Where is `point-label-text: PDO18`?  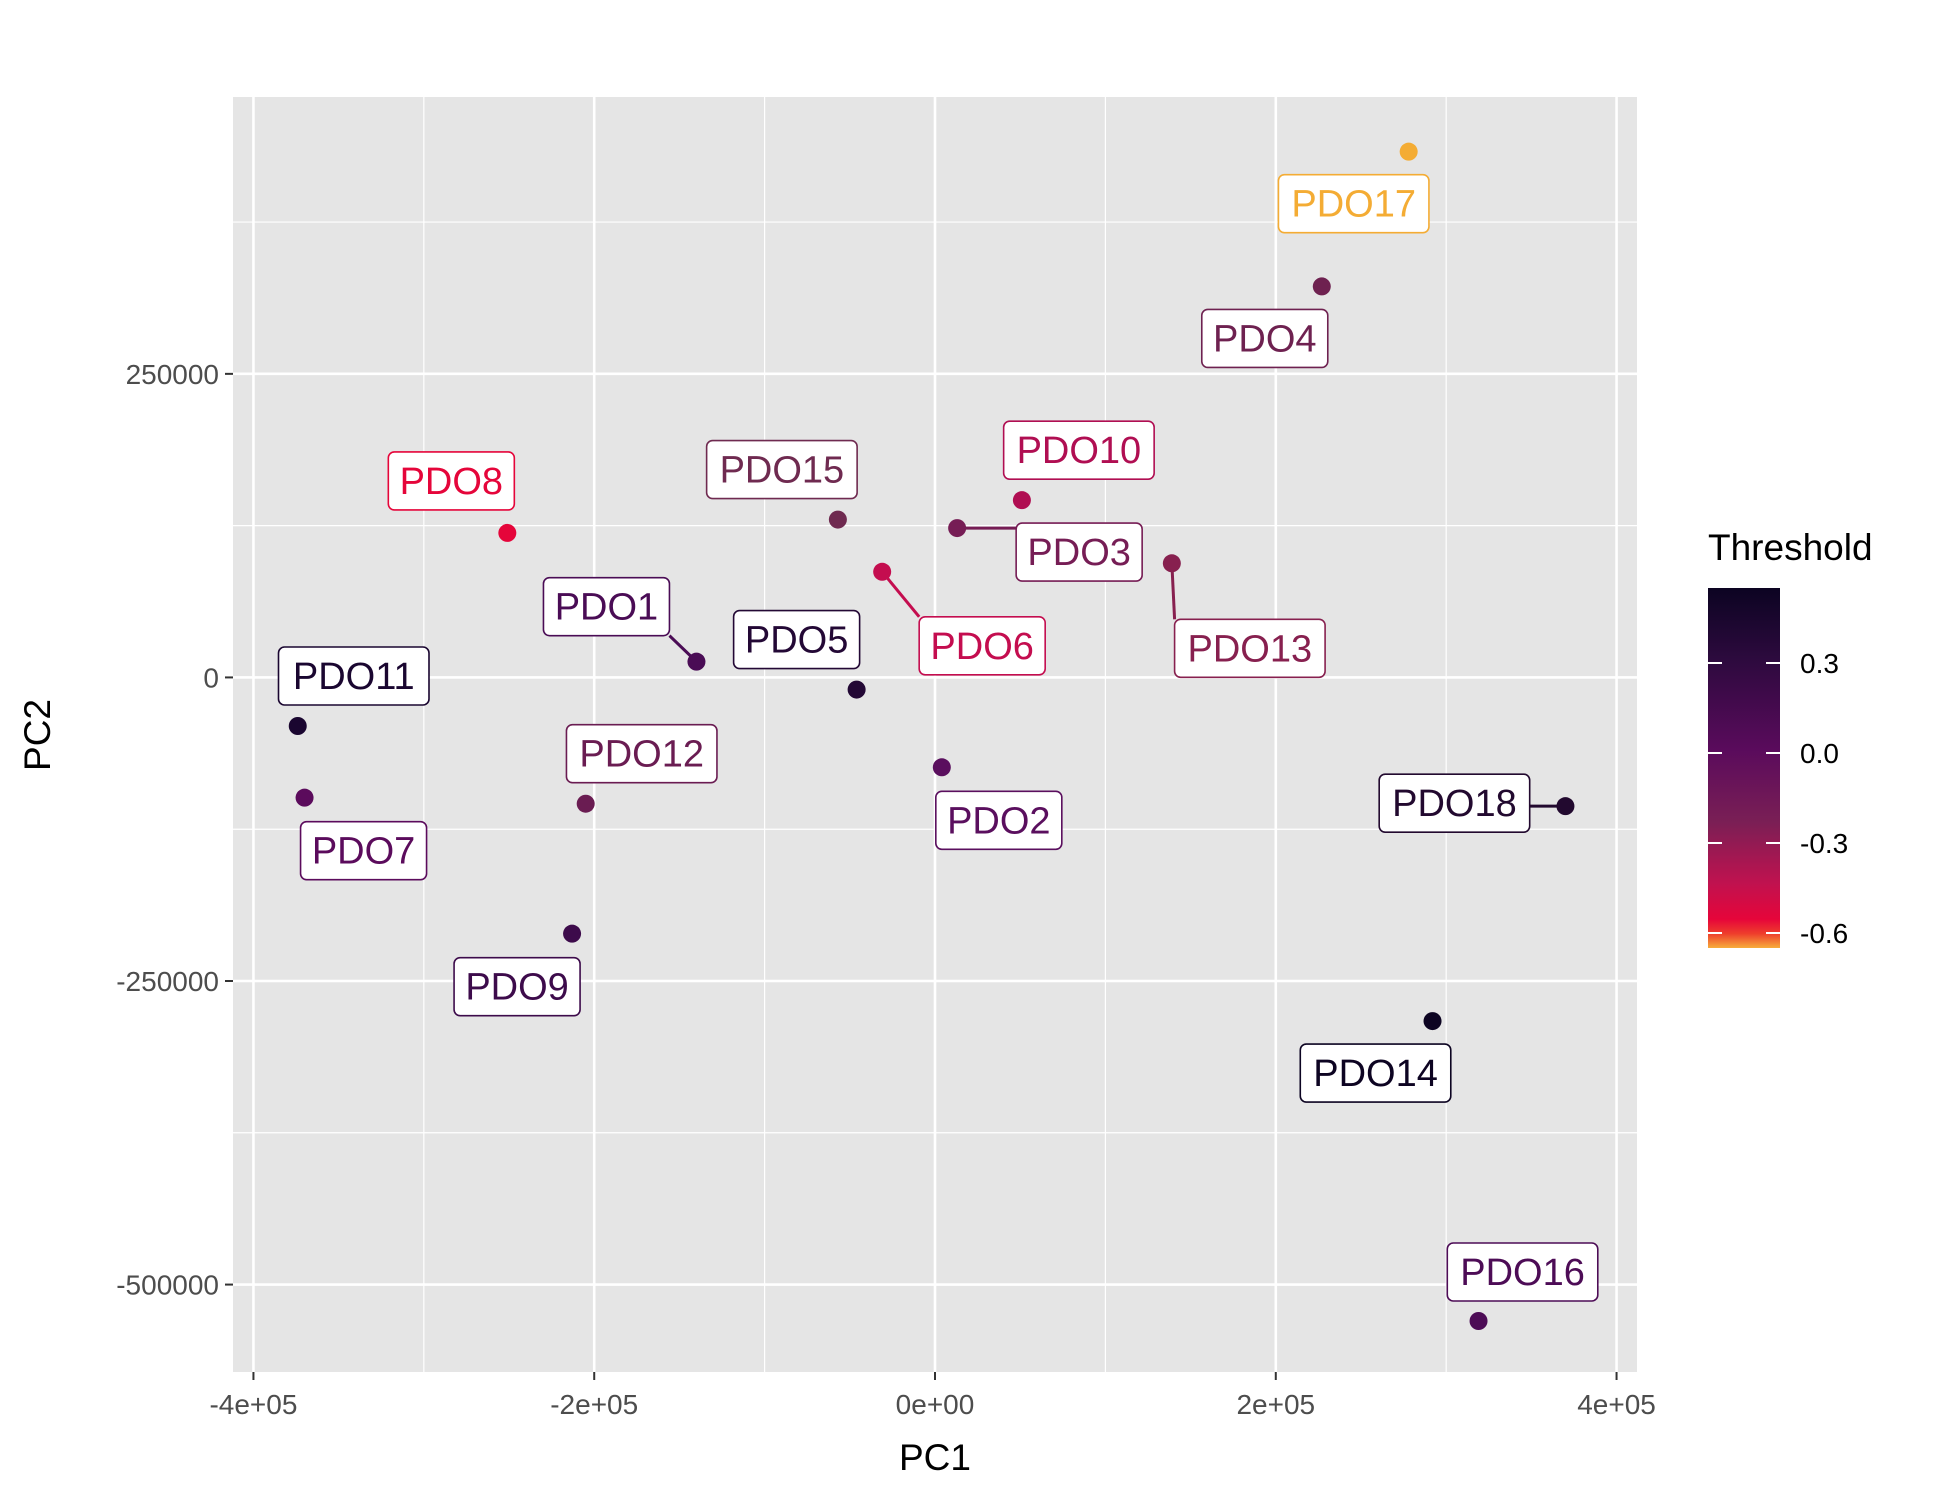 point-label-text: PDO18 is located at coordinates (1454, 804).